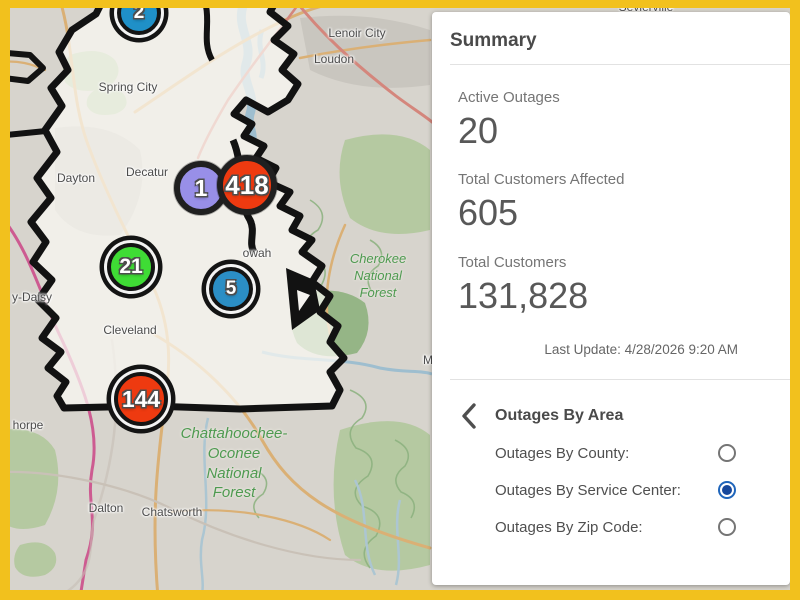 The width and height of the screenshot is (800, 600). I want to click on outage-cluster-marker: 418, so click(247, 185).